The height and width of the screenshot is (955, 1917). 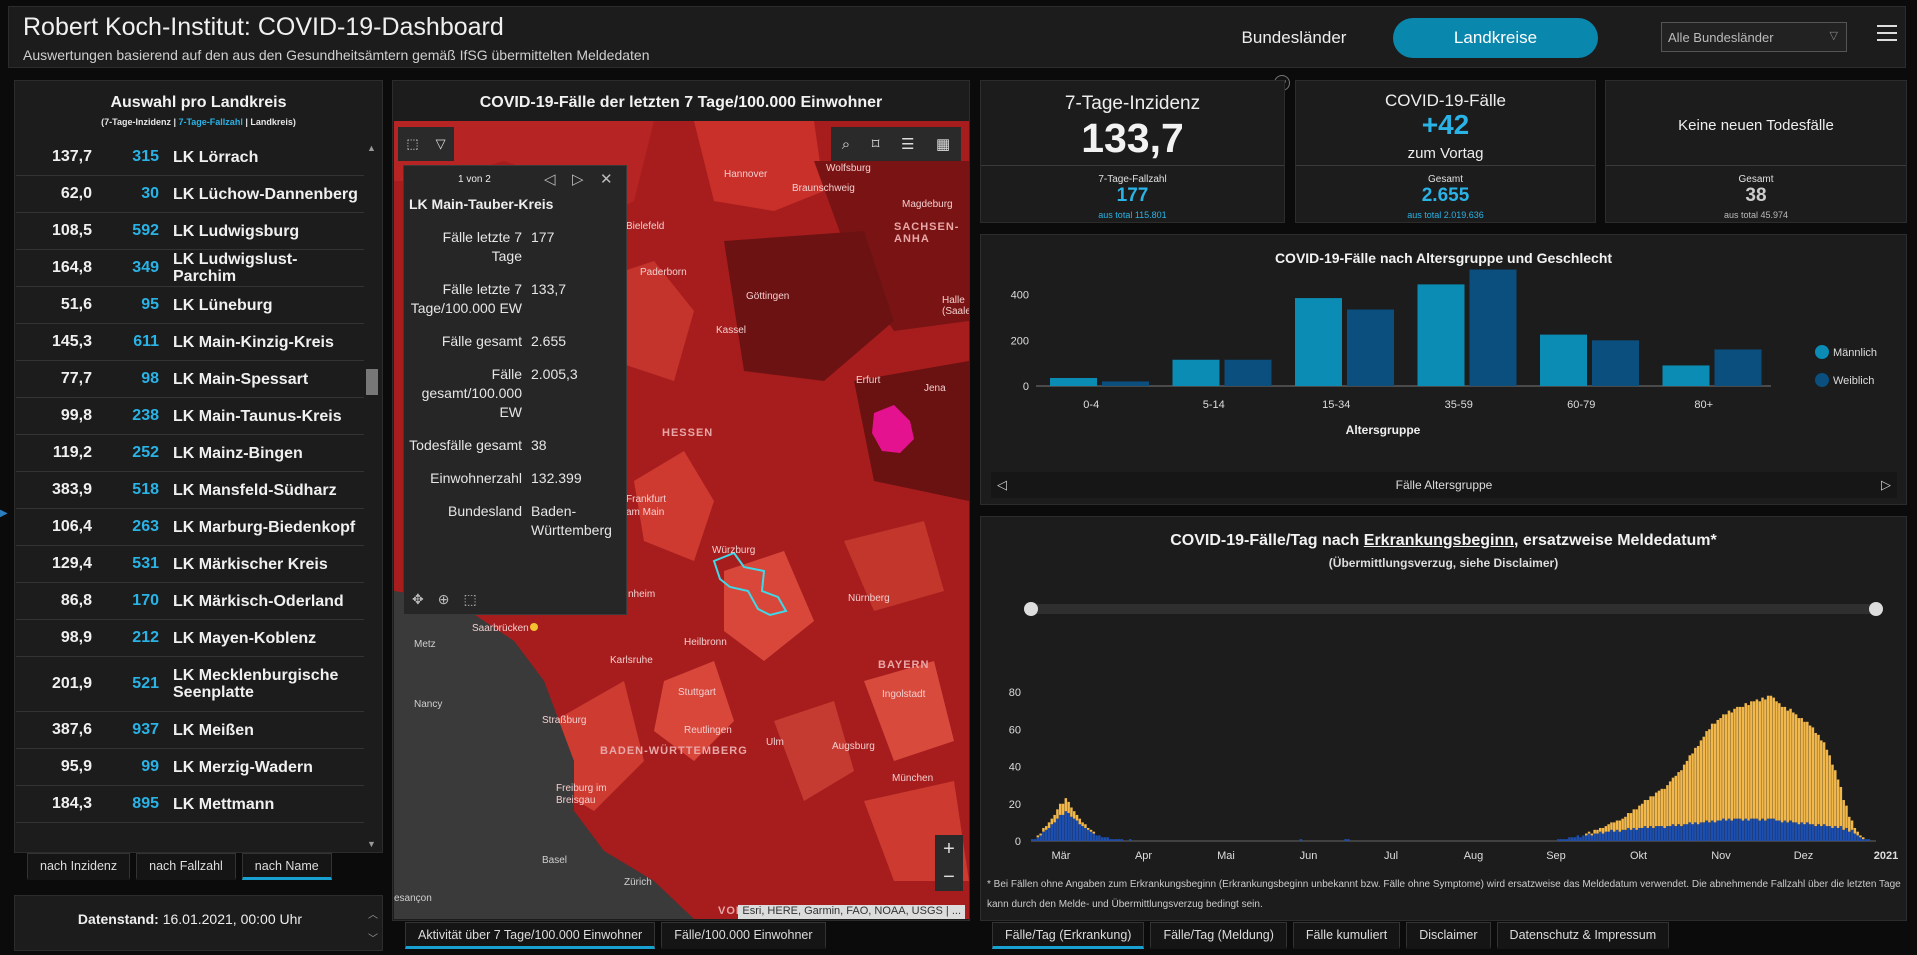 What do you see at coordinates (578, 179) in the screenshot?
I see `popup-next-icon: ▷` at bounding box center [578, 179].